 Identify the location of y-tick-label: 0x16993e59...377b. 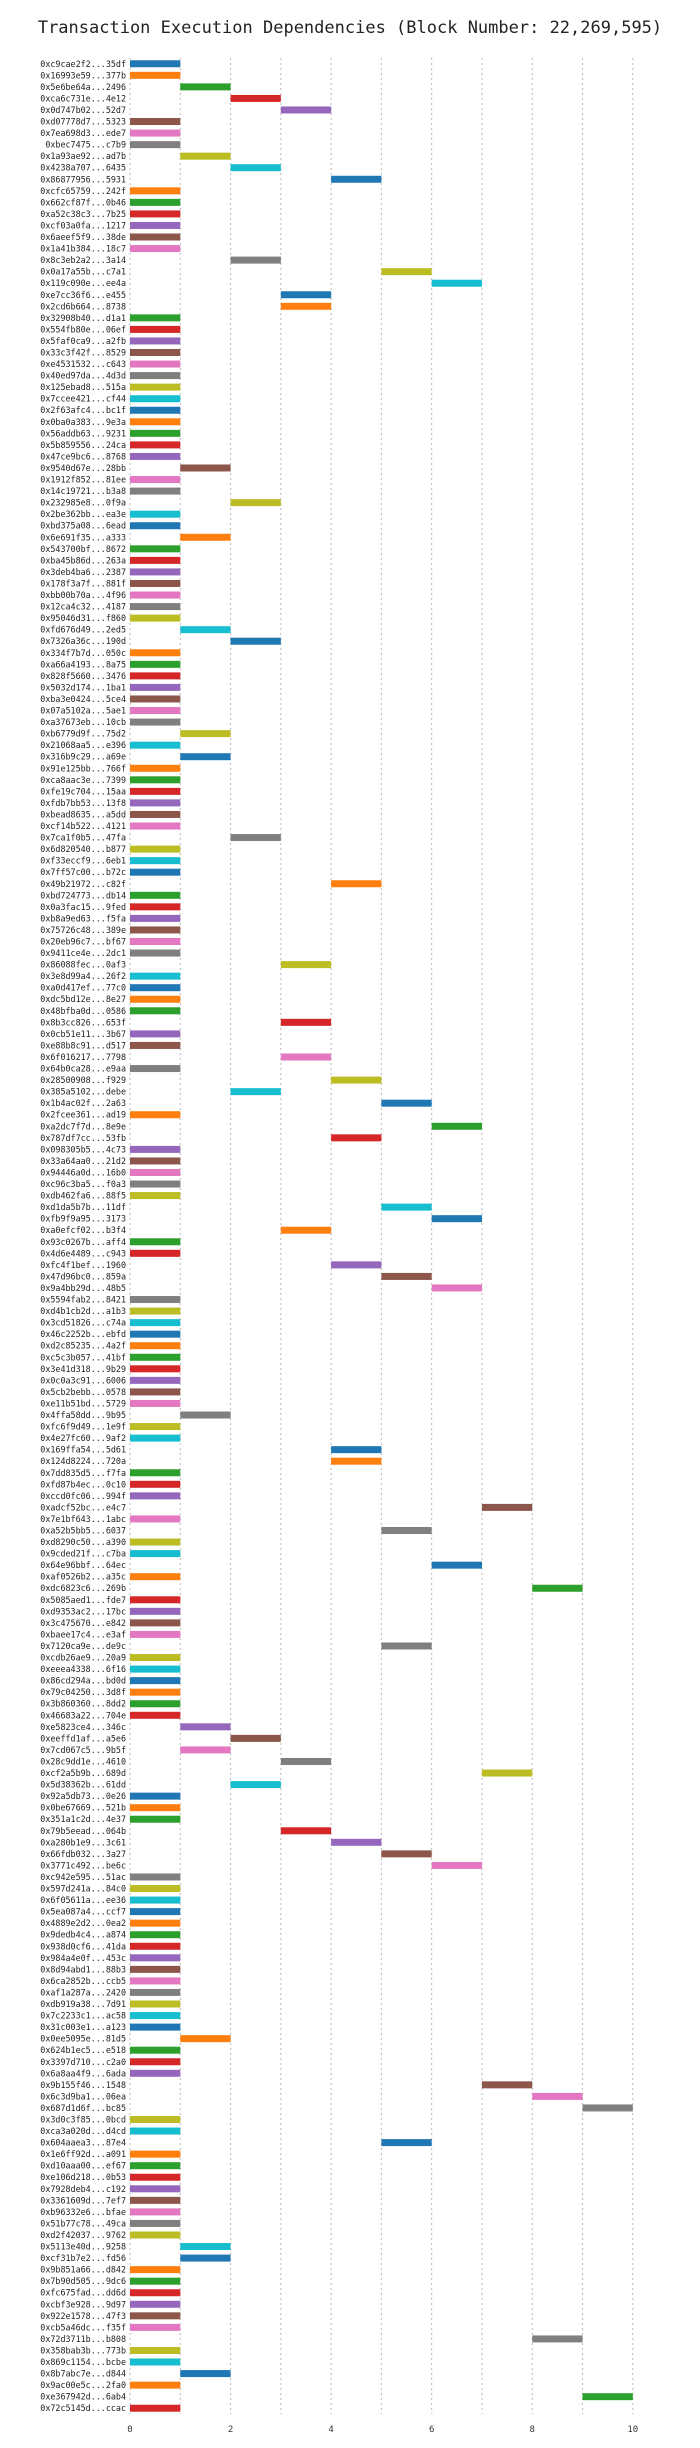
(83, 75).